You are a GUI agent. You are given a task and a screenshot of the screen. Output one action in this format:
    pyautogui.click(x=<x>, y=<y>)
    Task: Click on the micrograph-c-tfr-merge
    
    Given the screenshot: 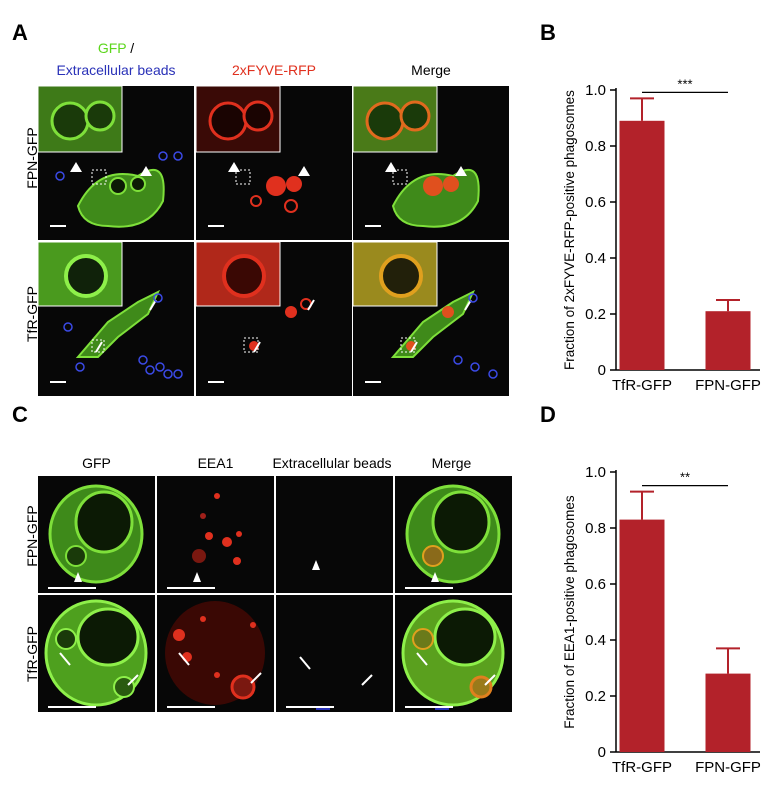 What is the action you would take?
    pyautogui.click(x=453, y=653)
    